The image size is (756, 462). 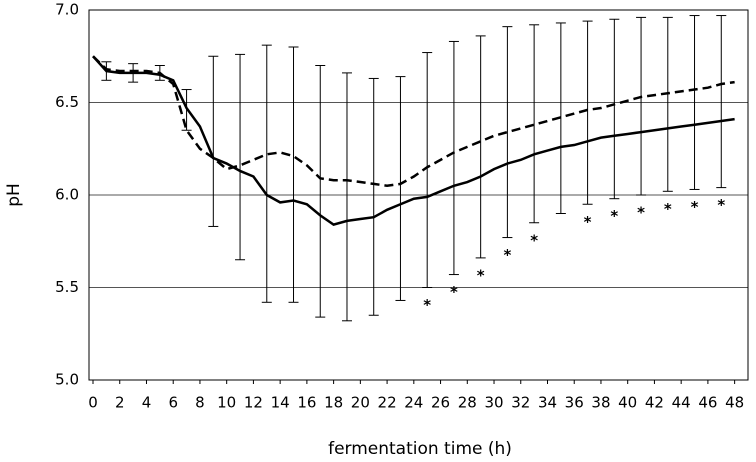 I want to click on x-tick-label: 42, so click(x=654, y=403).